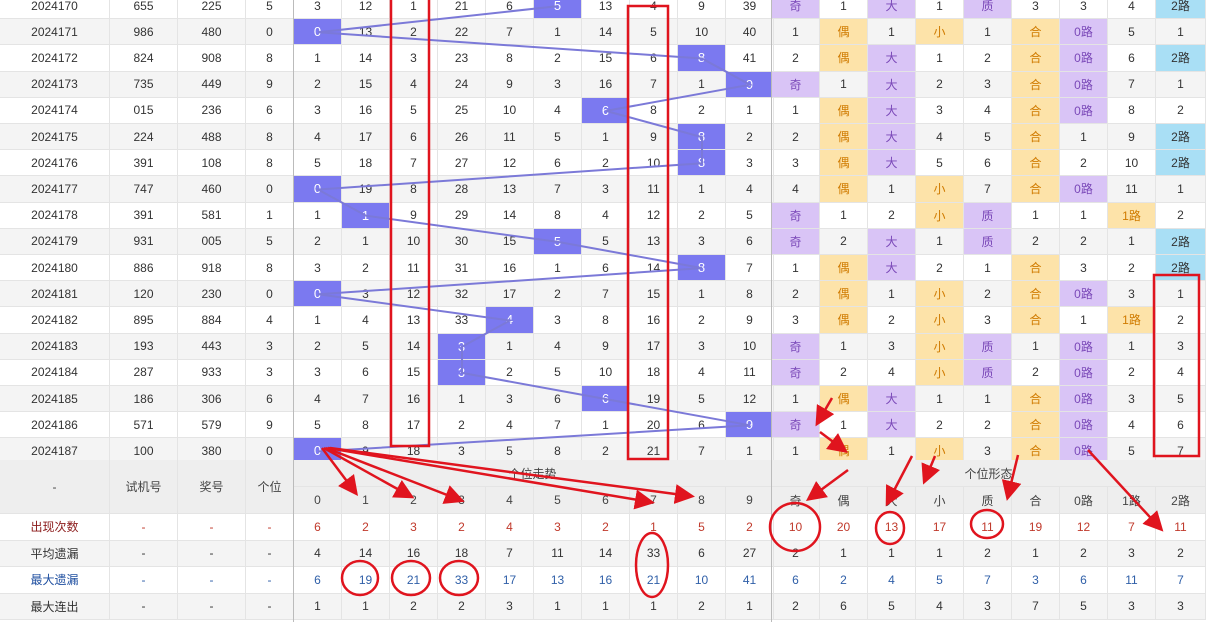  I want to click on form-cell: 小, so click(940, 215).